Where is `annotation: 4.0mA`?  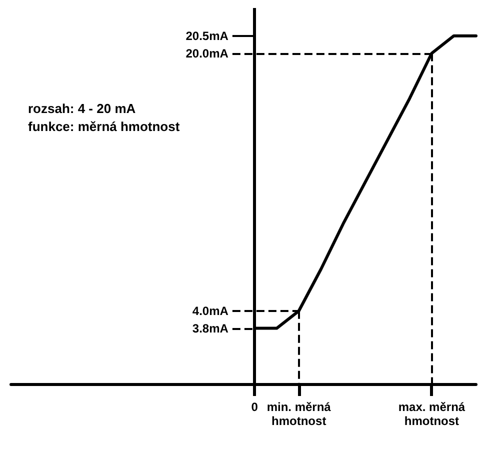 annotation: 4.0mA is located at coordinates (210, 311).